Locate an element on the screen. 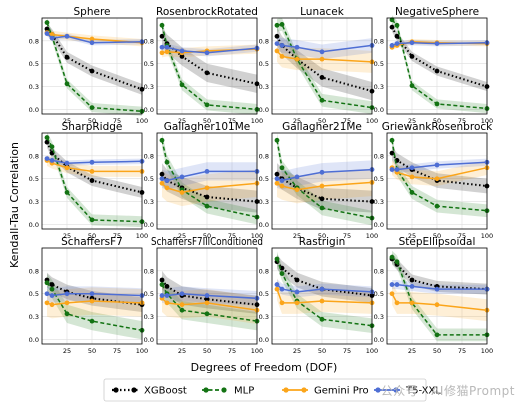 The image size is (529, 409). y-axis-label: Kendall-Tau Correlation is located at coordinates (14, 205).